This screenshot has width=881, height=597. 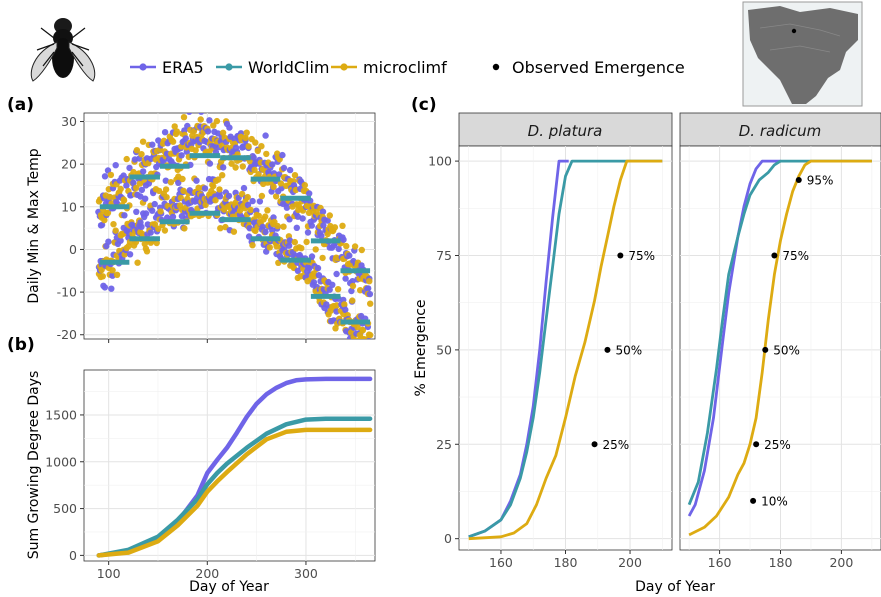 What do you see at coordinates (306, 573) in the screenshot?
I see `x-tick-label: 300` at bounding box center [306, 573].